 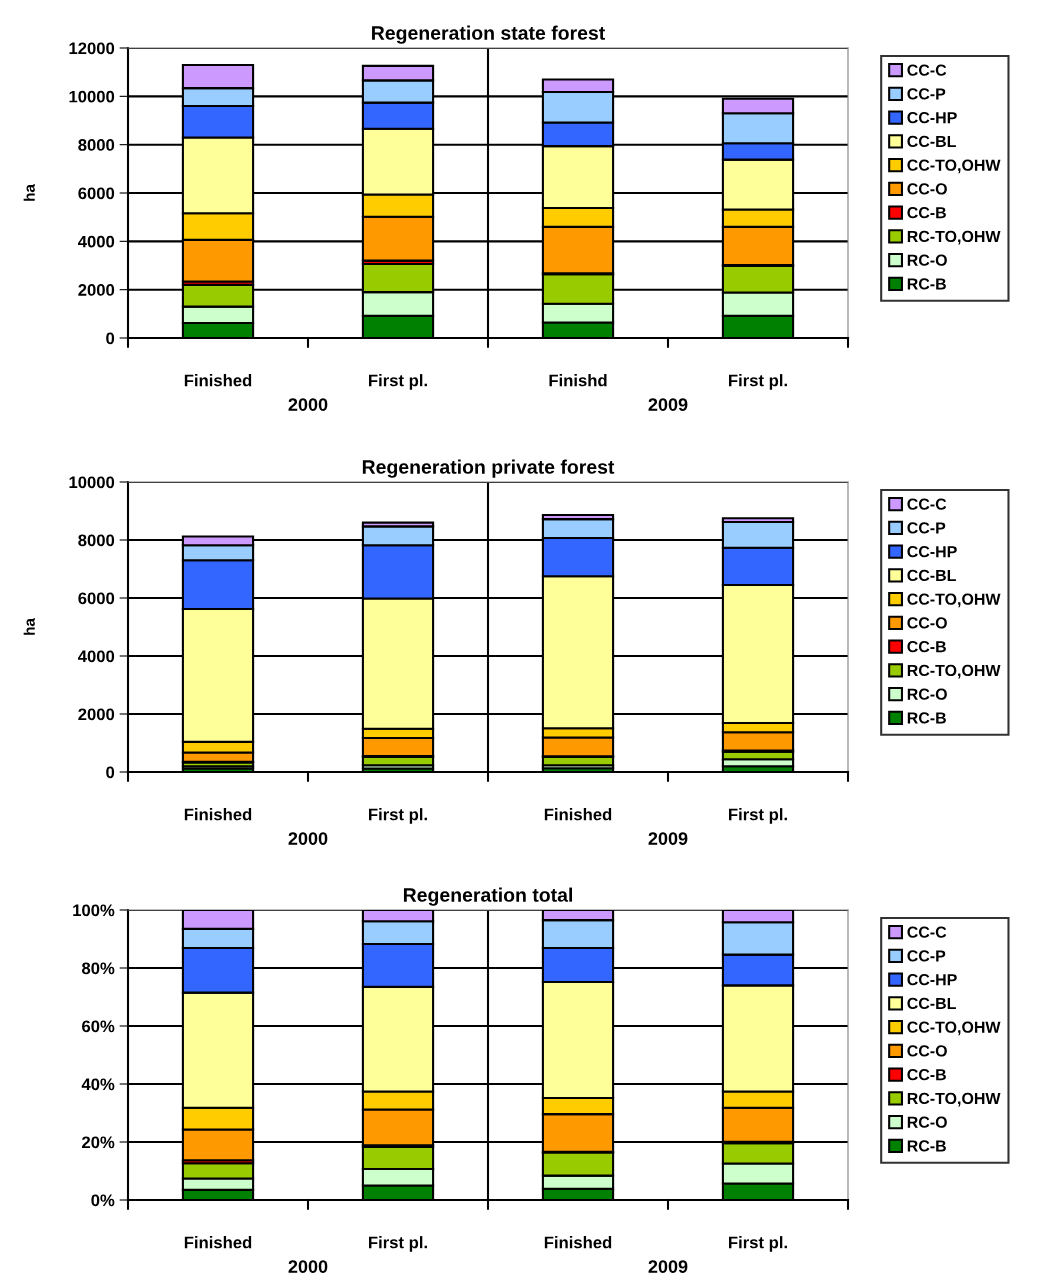 What do you see at coordinates (488, 468) in the screenshot?
I see `chart-title: Regeneration private forest` at bounding box center [488, 468].